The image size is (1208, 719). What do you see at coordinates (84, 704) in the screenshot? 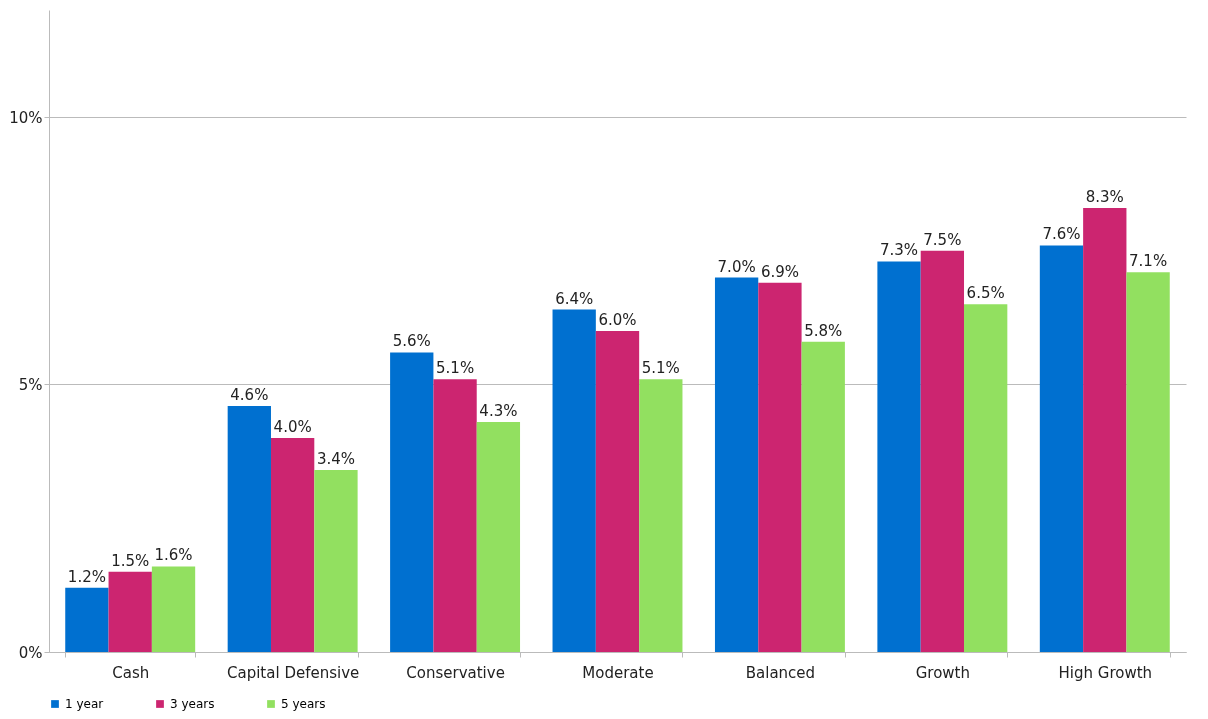
I see `legend-label: 1 year` at bounding box center [84, 704].